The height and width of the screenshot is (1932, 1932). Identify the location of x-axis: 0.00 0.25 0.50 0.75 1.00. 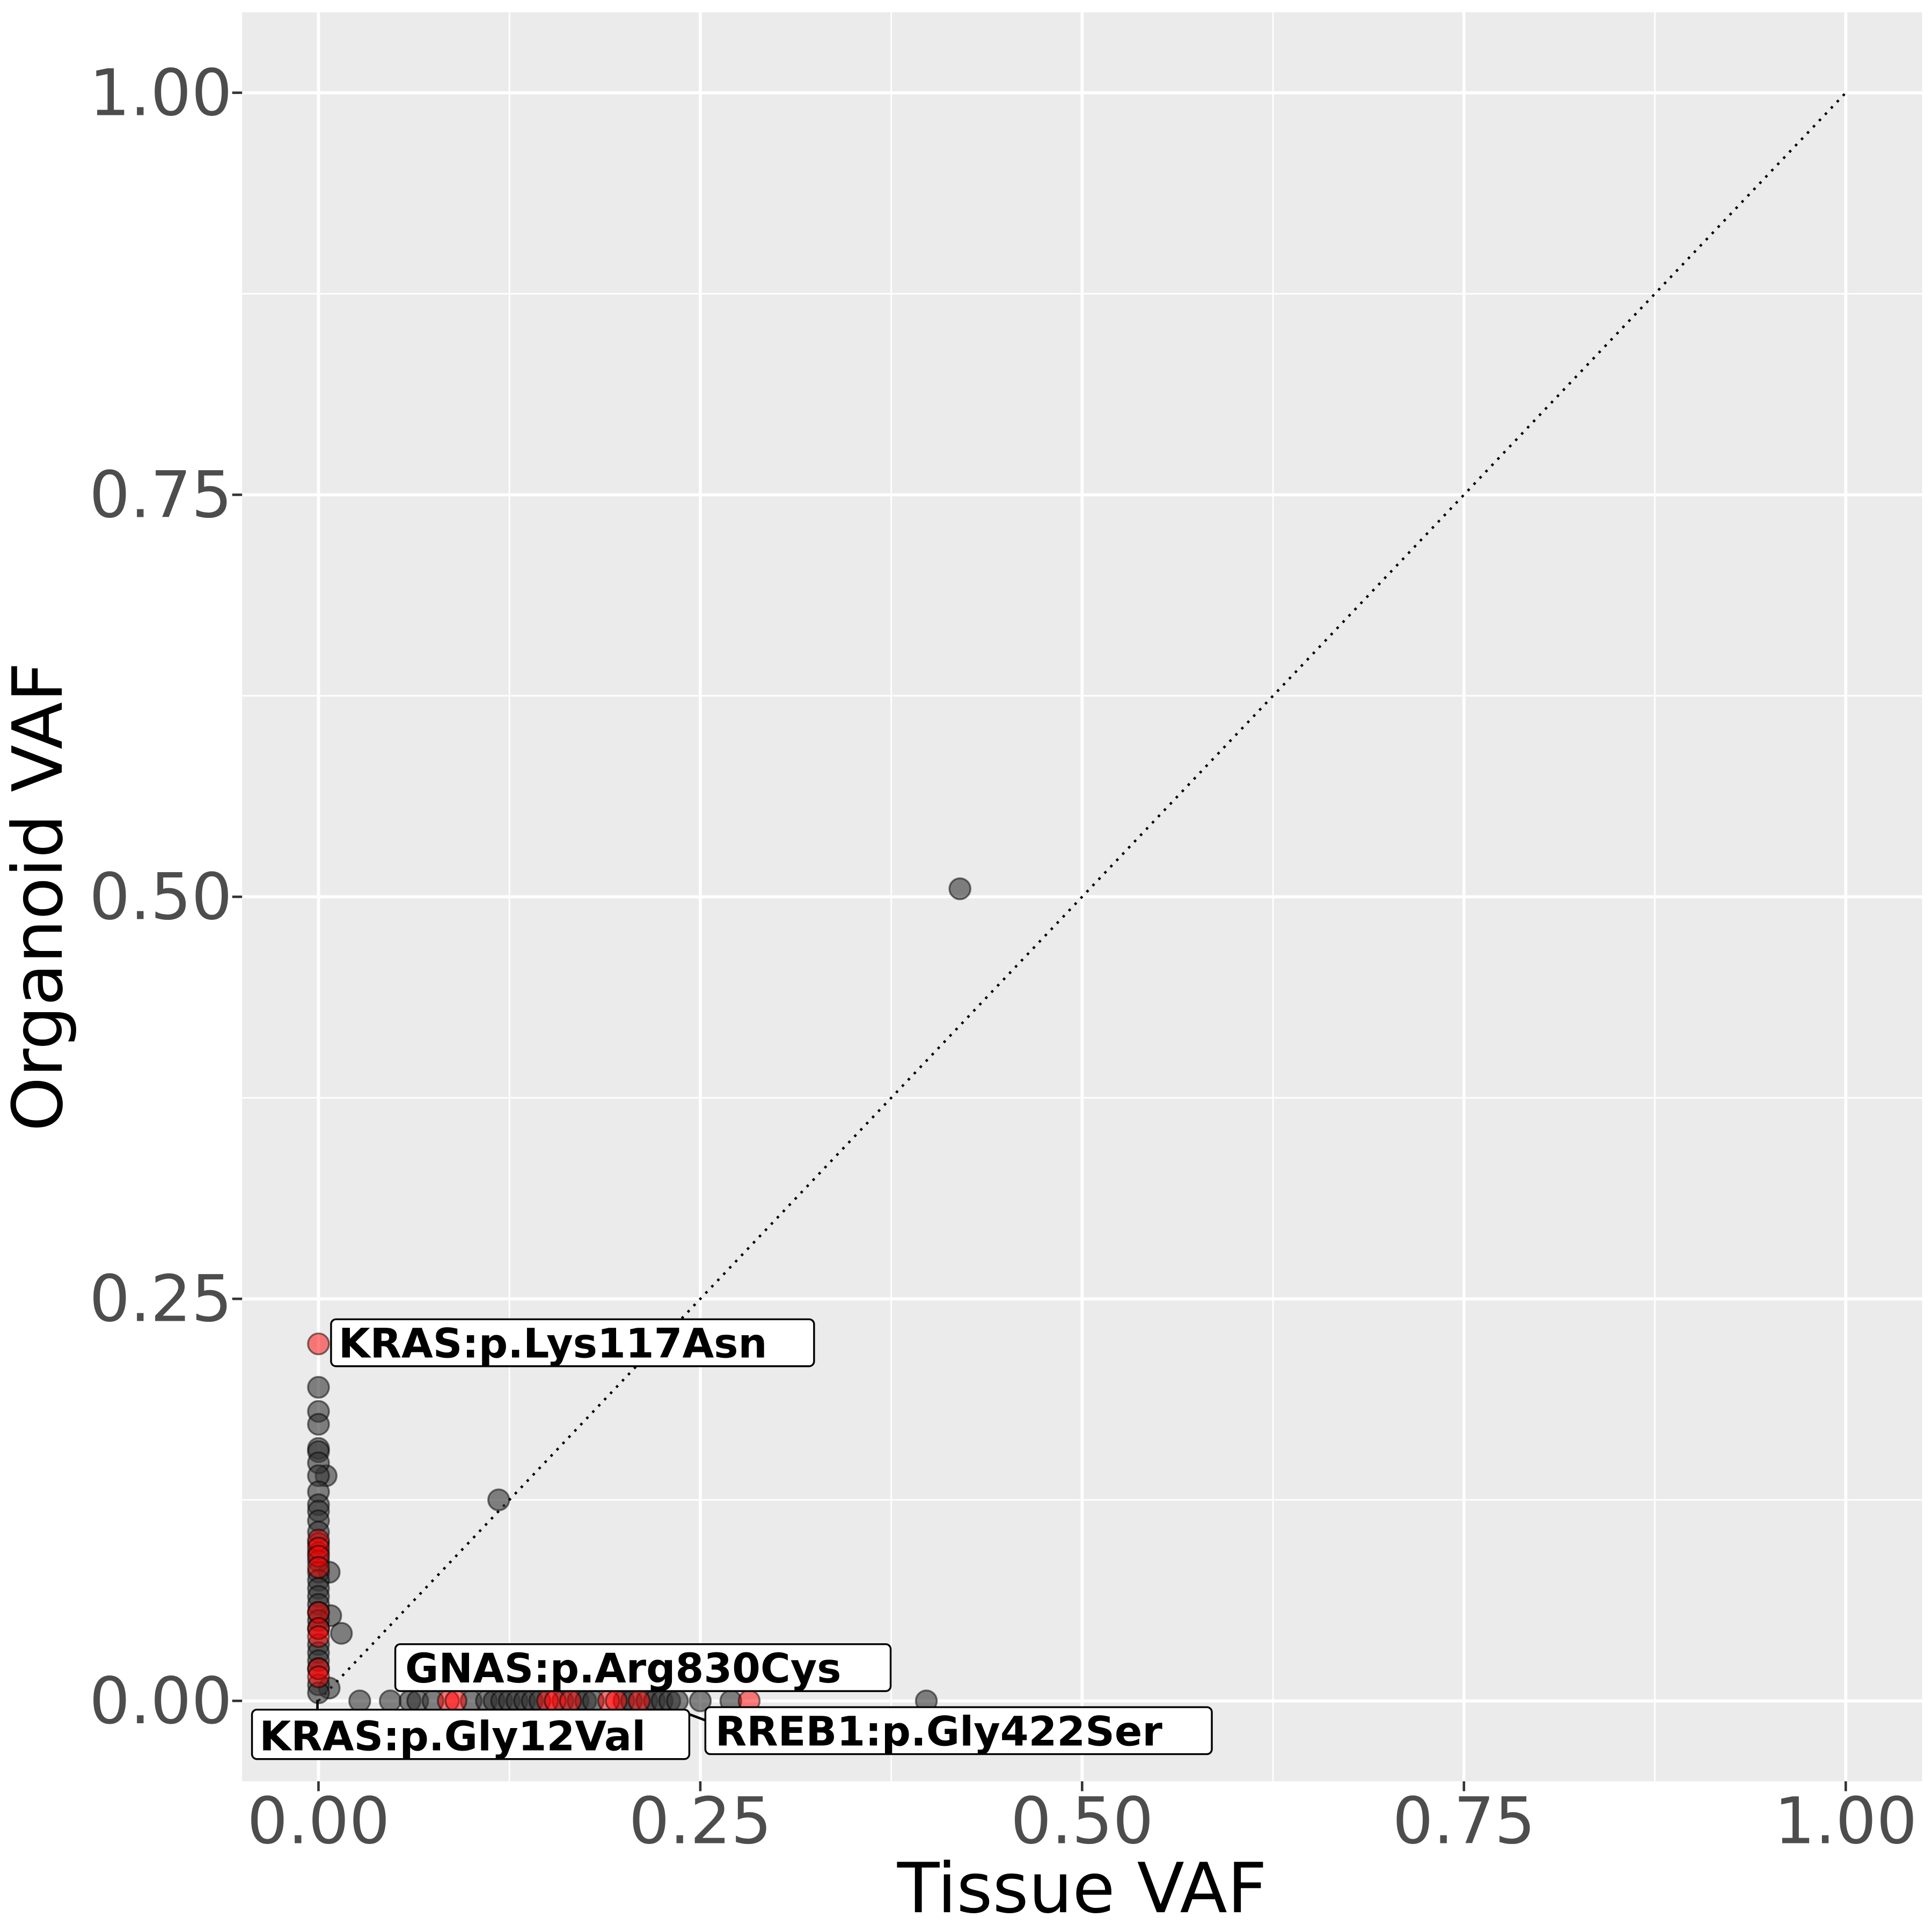
(1082, 1819).